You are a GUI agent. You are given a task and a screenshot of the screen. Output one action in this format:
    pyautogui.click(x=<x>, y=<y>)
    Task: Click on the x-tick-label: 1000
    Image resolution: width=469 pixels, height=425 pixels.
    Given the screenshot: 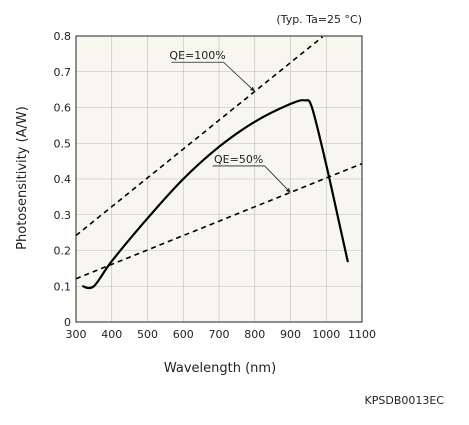 What is the action you would take?
    pyautogui.click(x=326, y=334)
    